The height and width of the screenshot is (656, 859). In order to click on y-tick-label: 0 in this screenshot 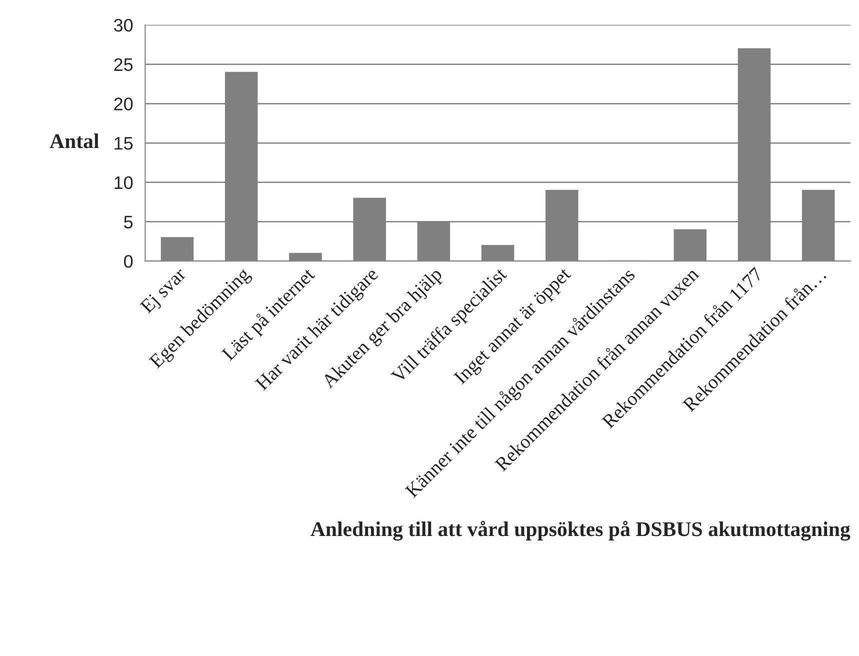, I will do `click(128, 261)`.